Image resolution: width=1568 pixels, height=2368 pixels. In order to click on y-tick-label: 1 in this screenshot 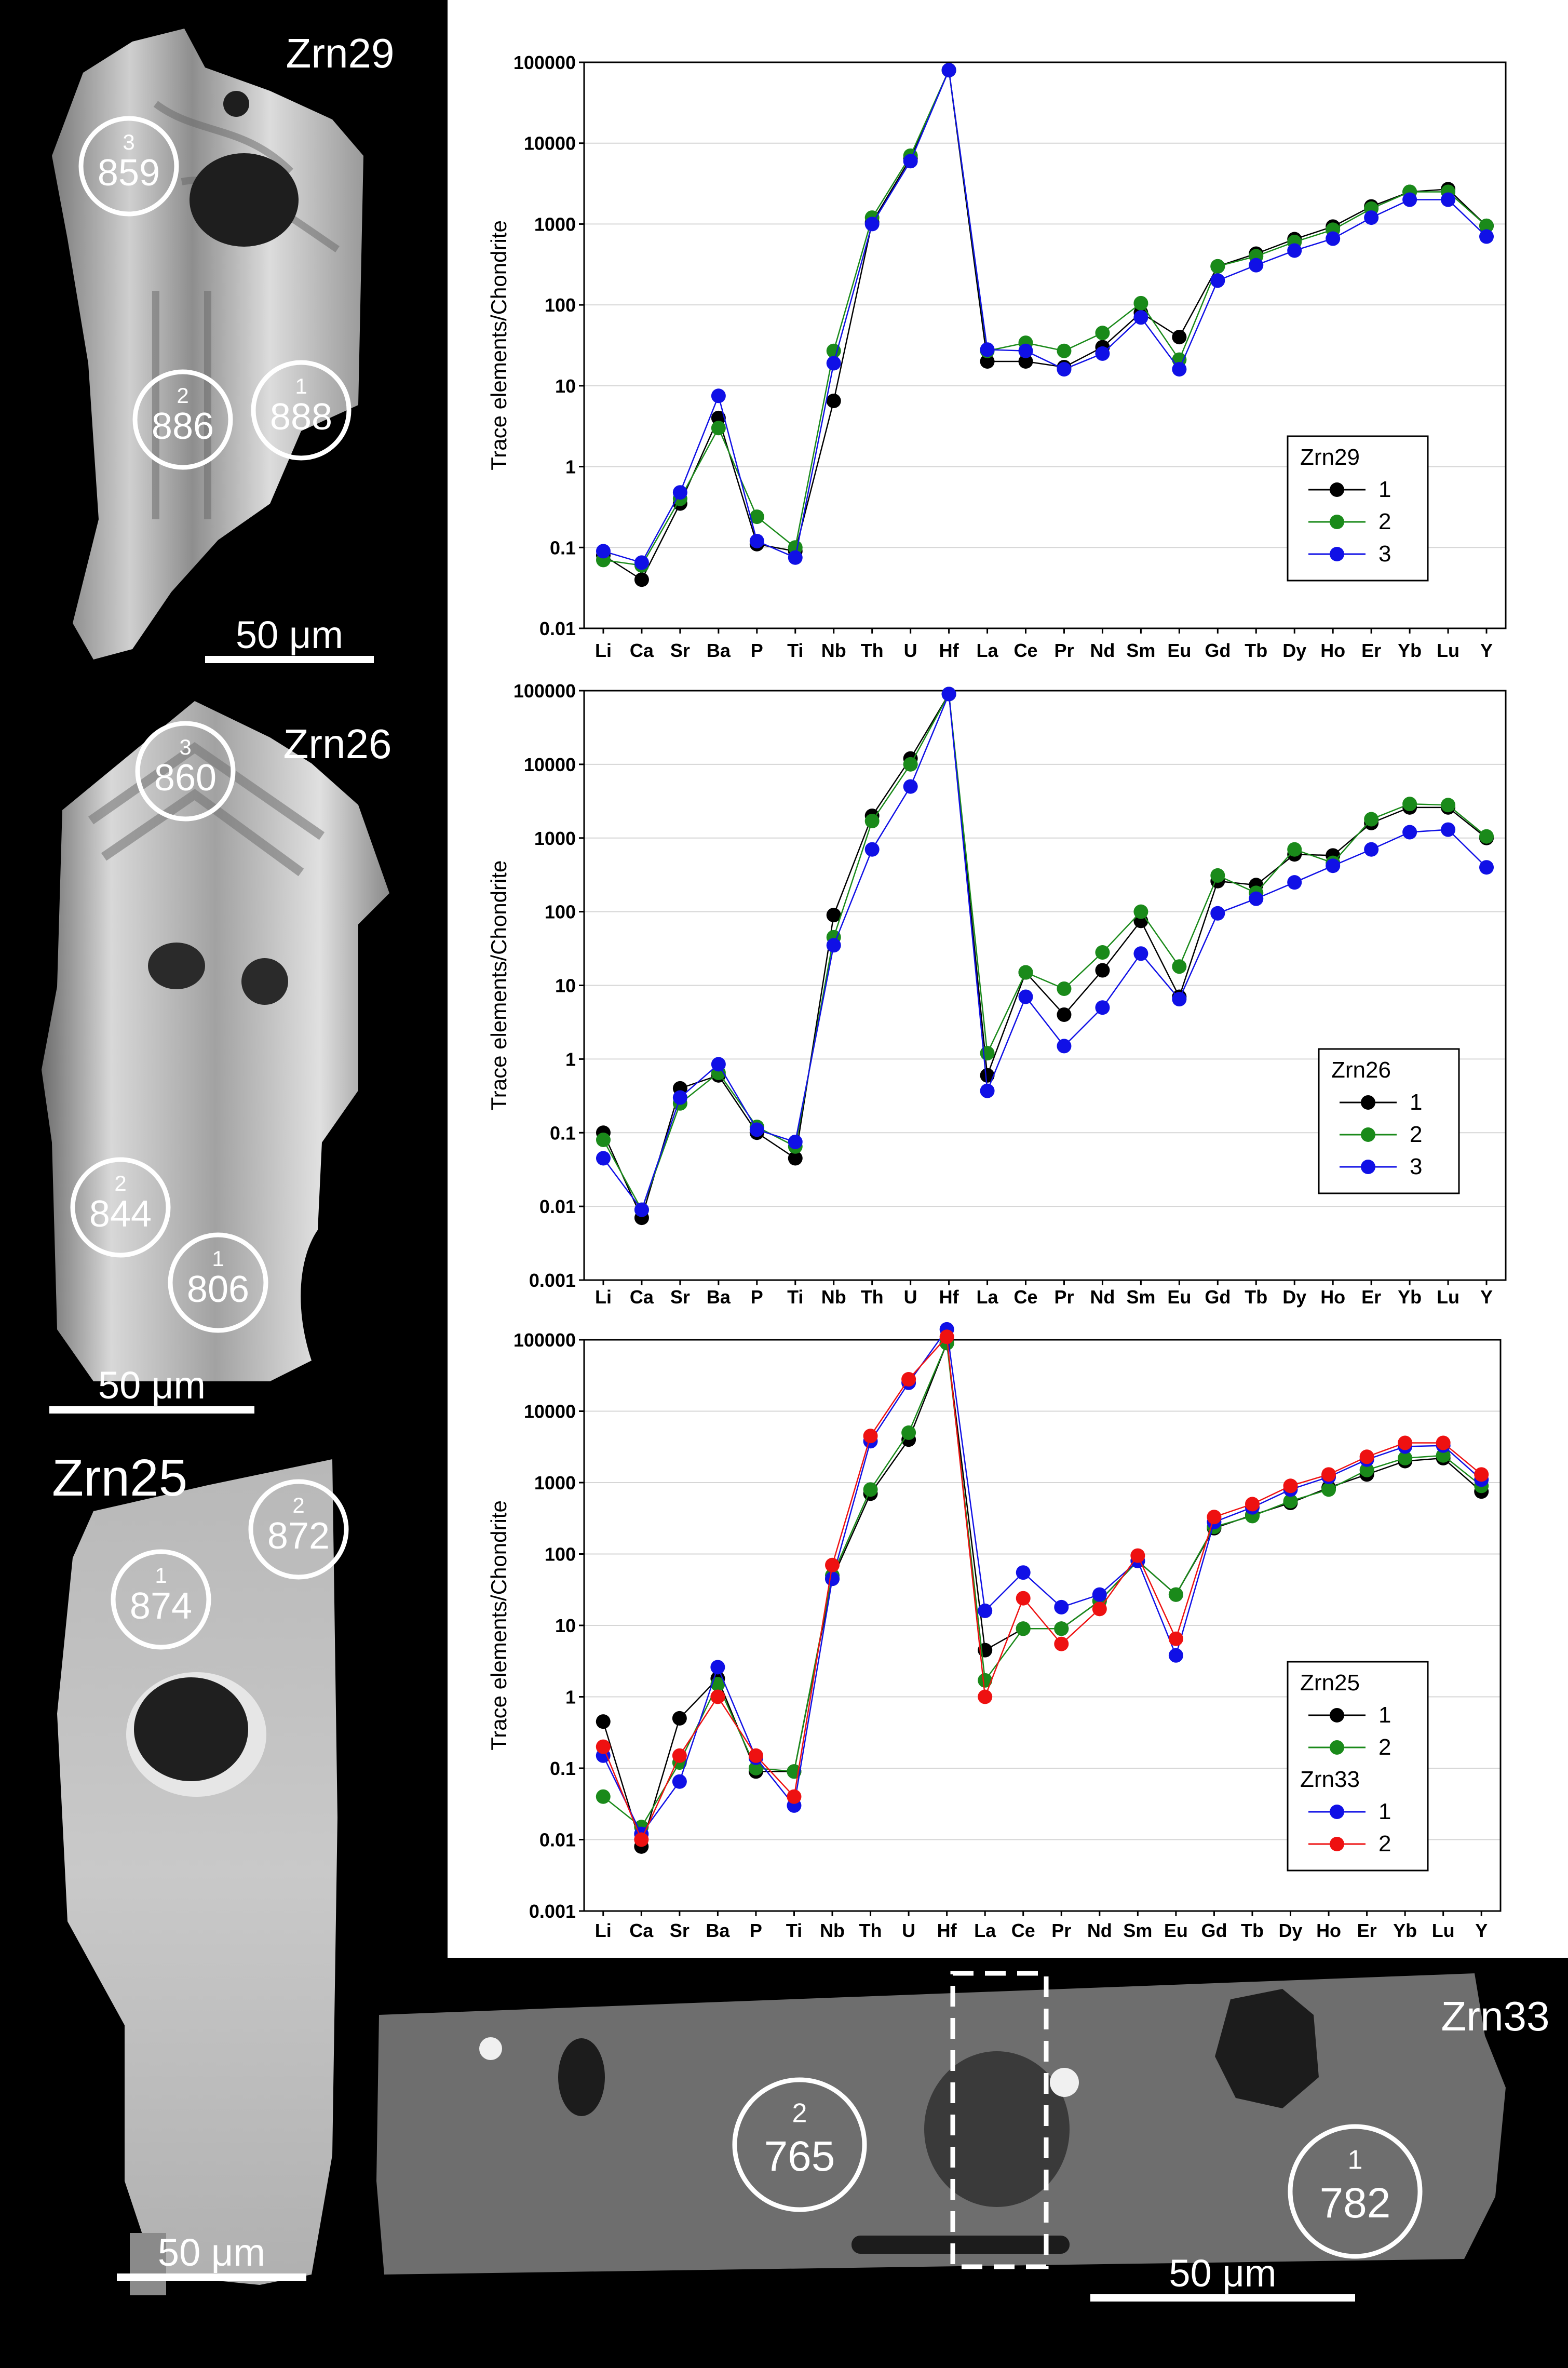, I will do `click(570, 1697)`.